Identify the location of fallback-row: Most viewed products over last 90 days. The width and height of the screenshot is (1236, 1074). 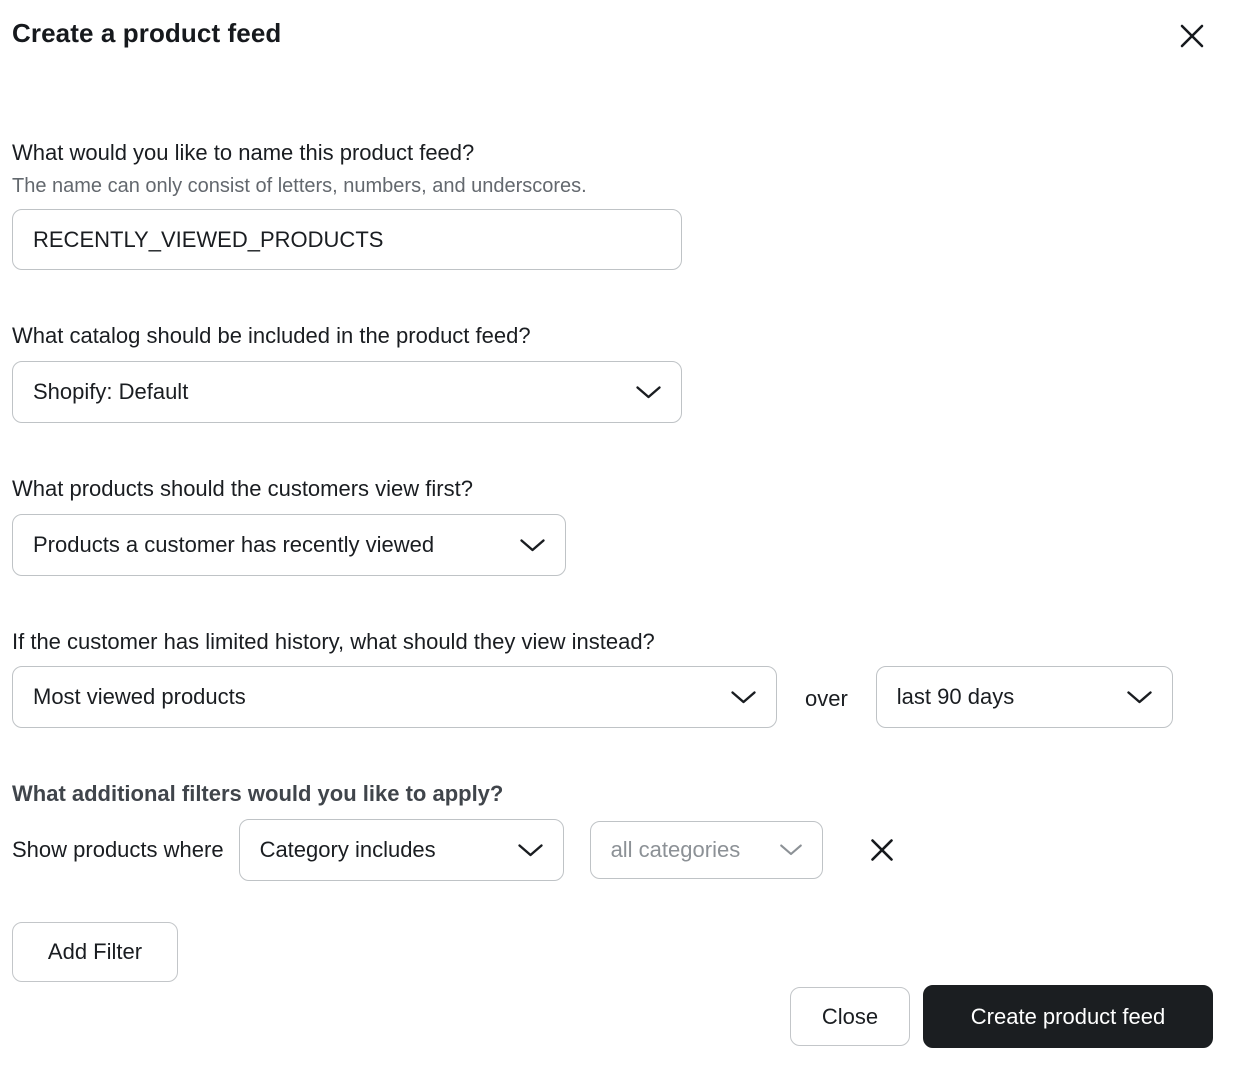
(618, 697).